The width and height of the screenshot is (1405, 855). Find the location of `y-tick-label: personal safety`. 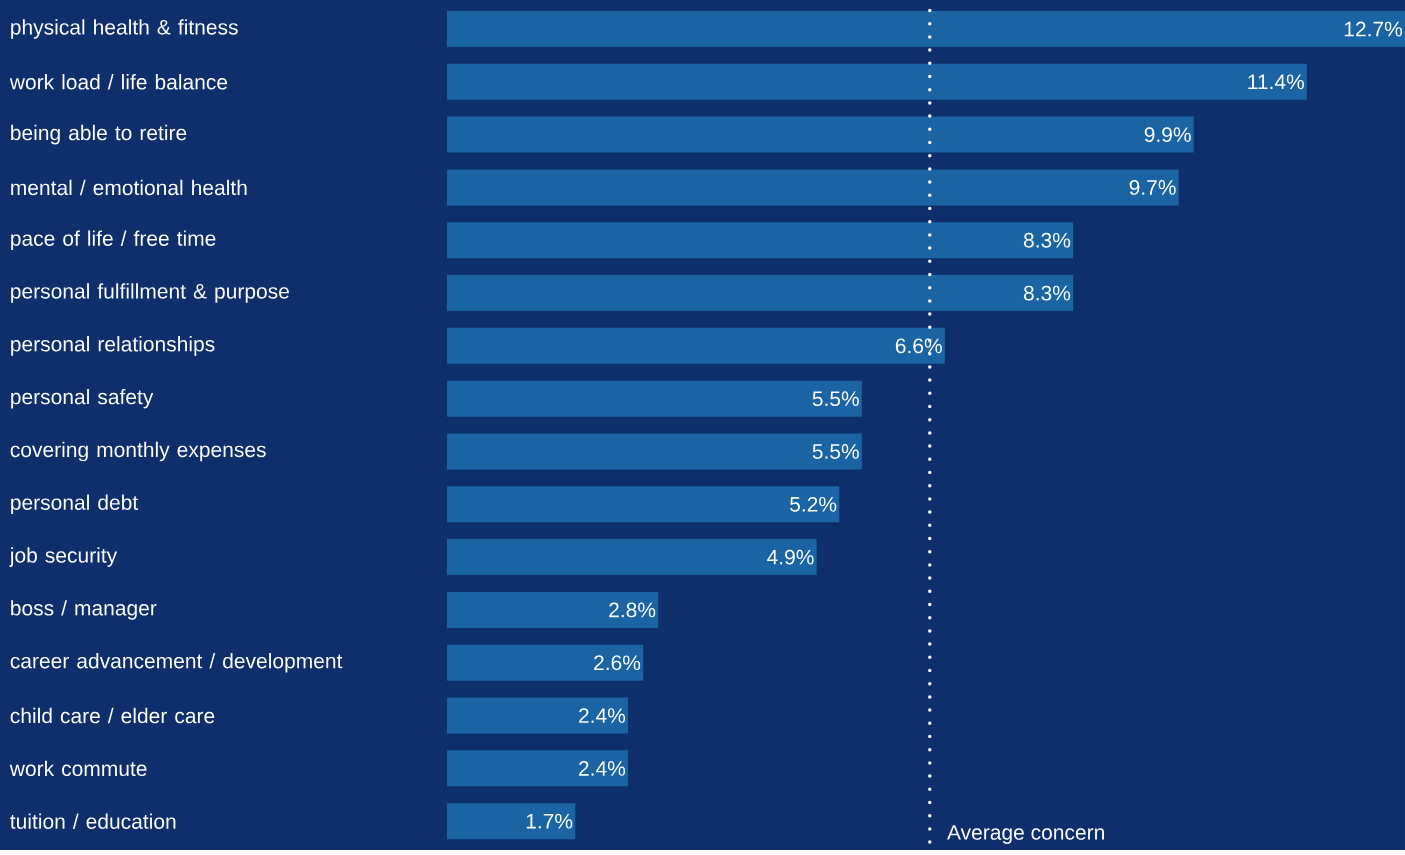

y-tick-label: personal safety is located at coordinates (82, 399).